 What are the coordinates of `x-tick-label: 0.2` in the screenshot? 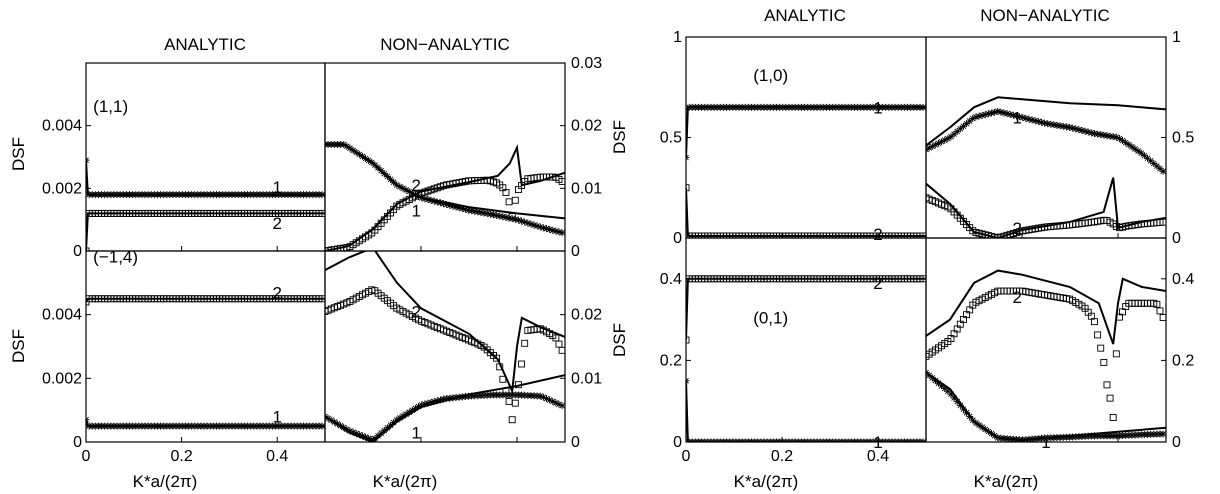 It's located at (782, 456).